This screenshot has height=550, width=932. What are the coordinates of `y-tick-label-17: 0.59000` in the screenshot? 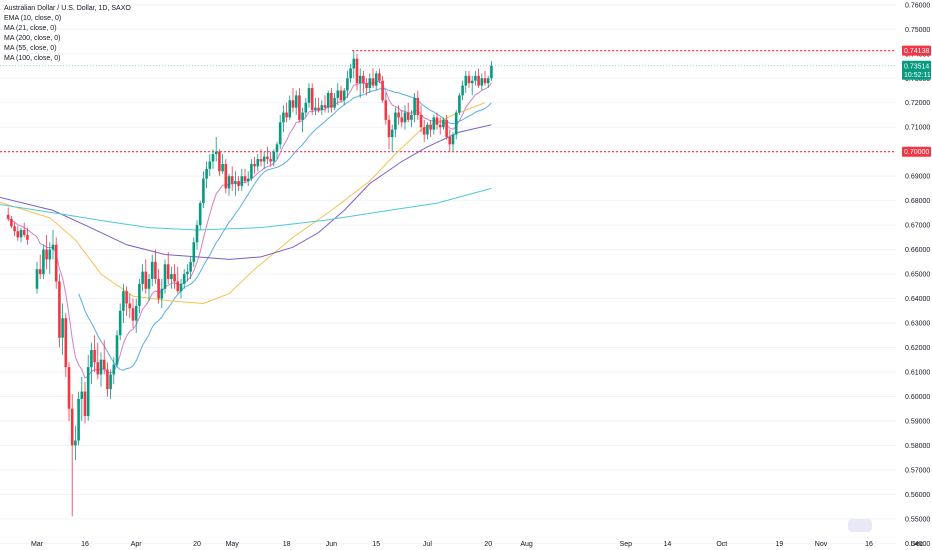 It's located at (917, 421).